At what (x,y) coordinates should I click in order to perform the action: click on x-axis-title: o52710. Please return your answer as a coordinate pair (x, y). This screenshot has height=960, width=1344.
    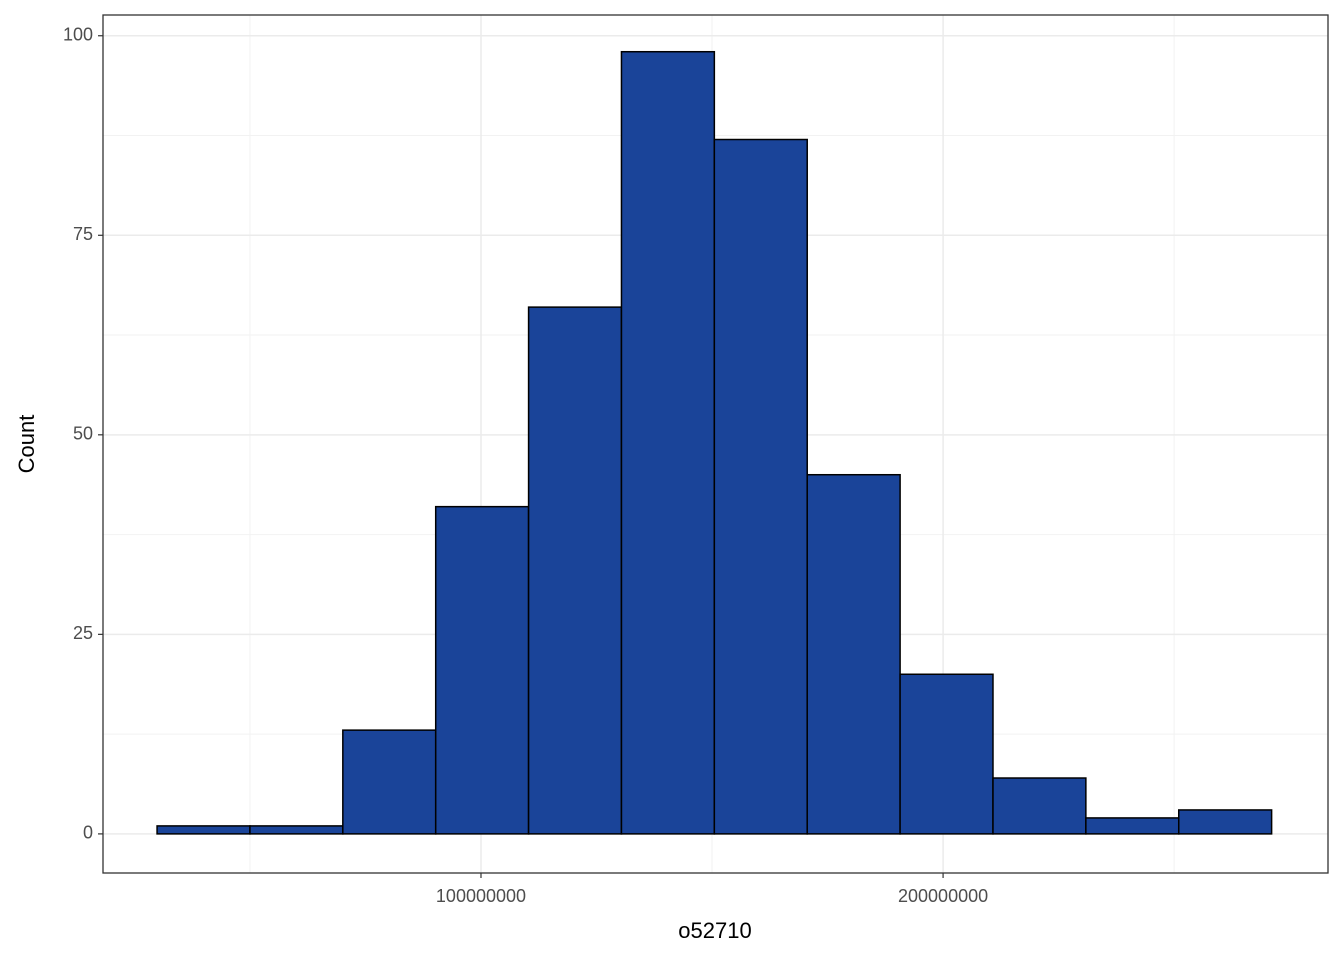
    Looking at the image, I should click on (714, 930).